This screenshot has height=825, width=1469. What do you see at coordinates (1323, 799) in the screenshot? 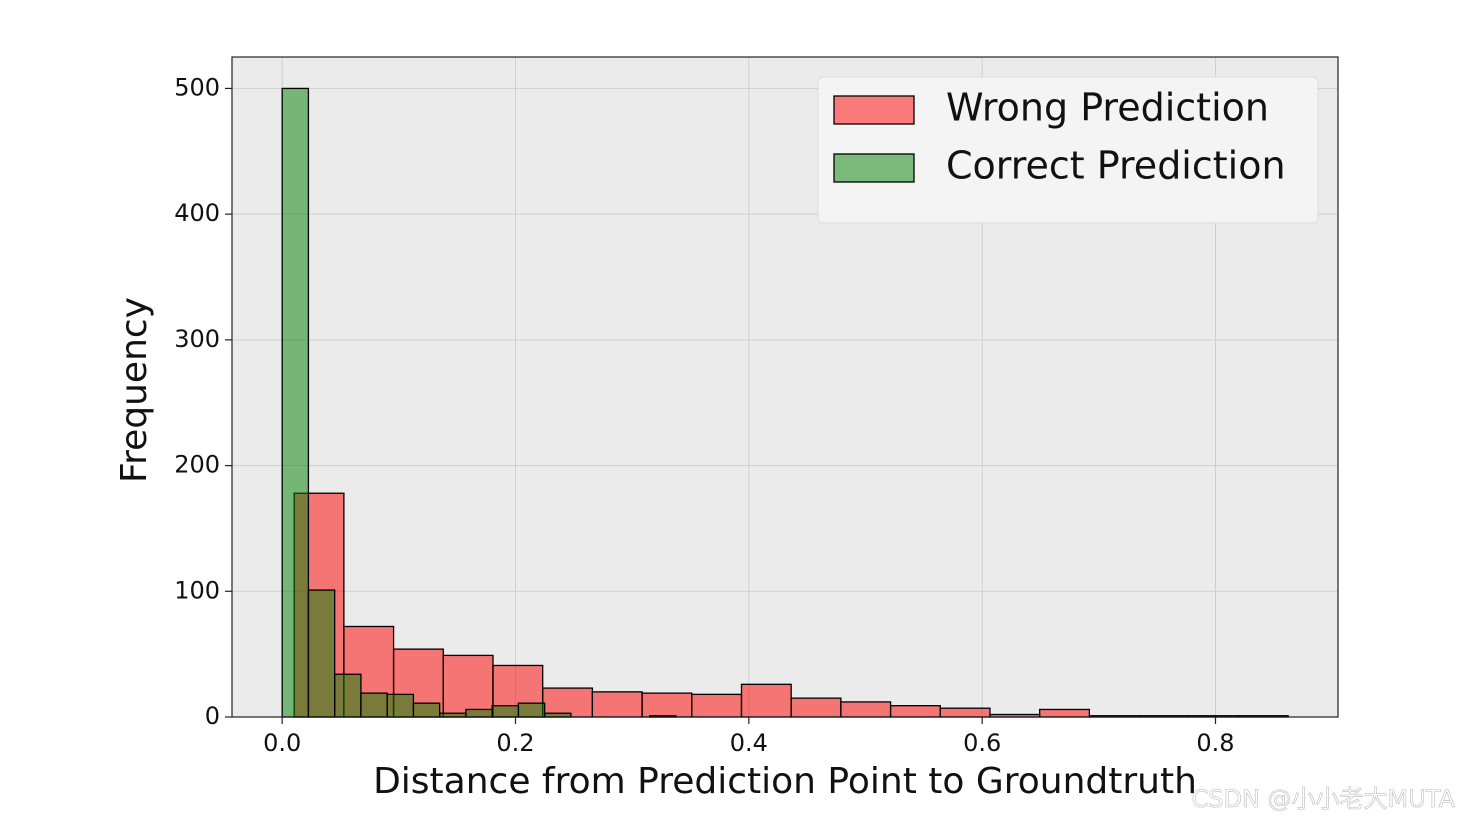
I see `watermark: CSDN @小小老大MUTA` at bounding box center [1323, 799].